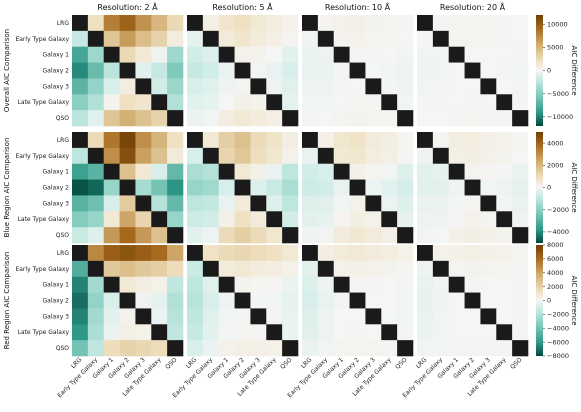 The height and width of the screenshot is (412, 581). What do you see at coordinates (574, 70) in the screenshot?
I see `colorbar-label: AIC Difference` at bounding box center [574, 70].